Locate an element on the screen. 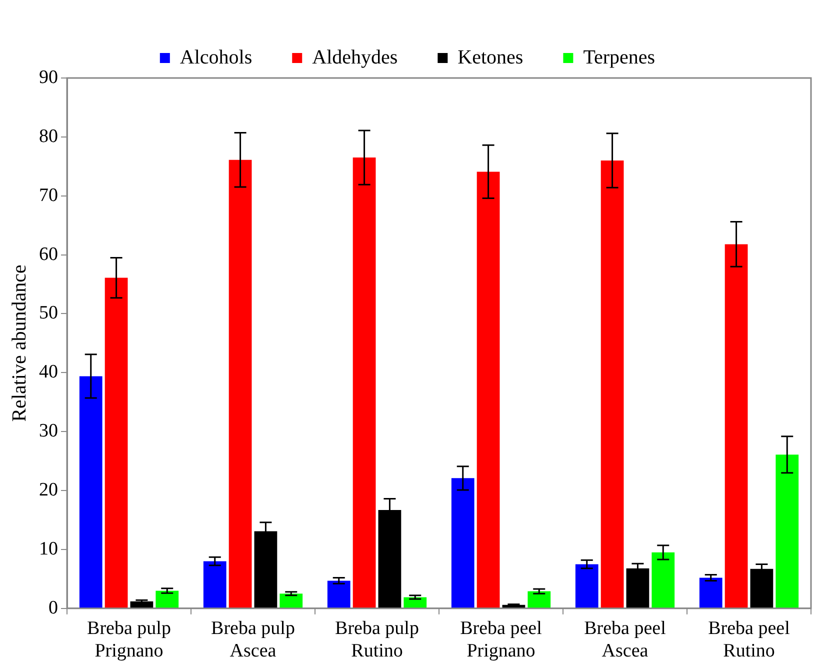 The width and height of the screenshot is (813, 666). y-tick-label: 60 is located at coordinates (48, 254).